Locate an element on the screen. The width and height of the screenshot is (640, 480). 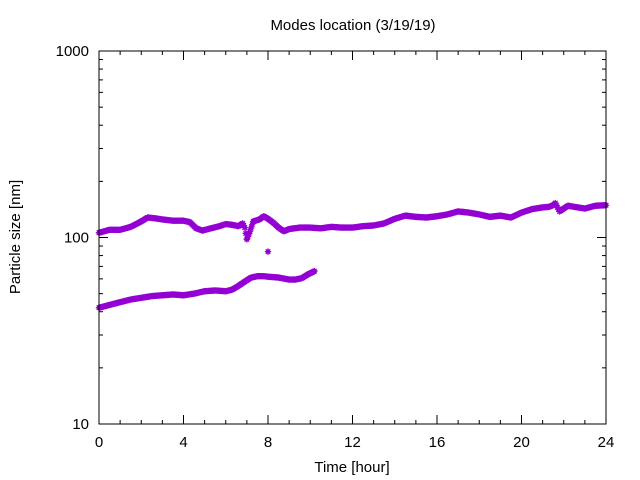
y-tick-label: 100 is located at coordinates (76, 238).